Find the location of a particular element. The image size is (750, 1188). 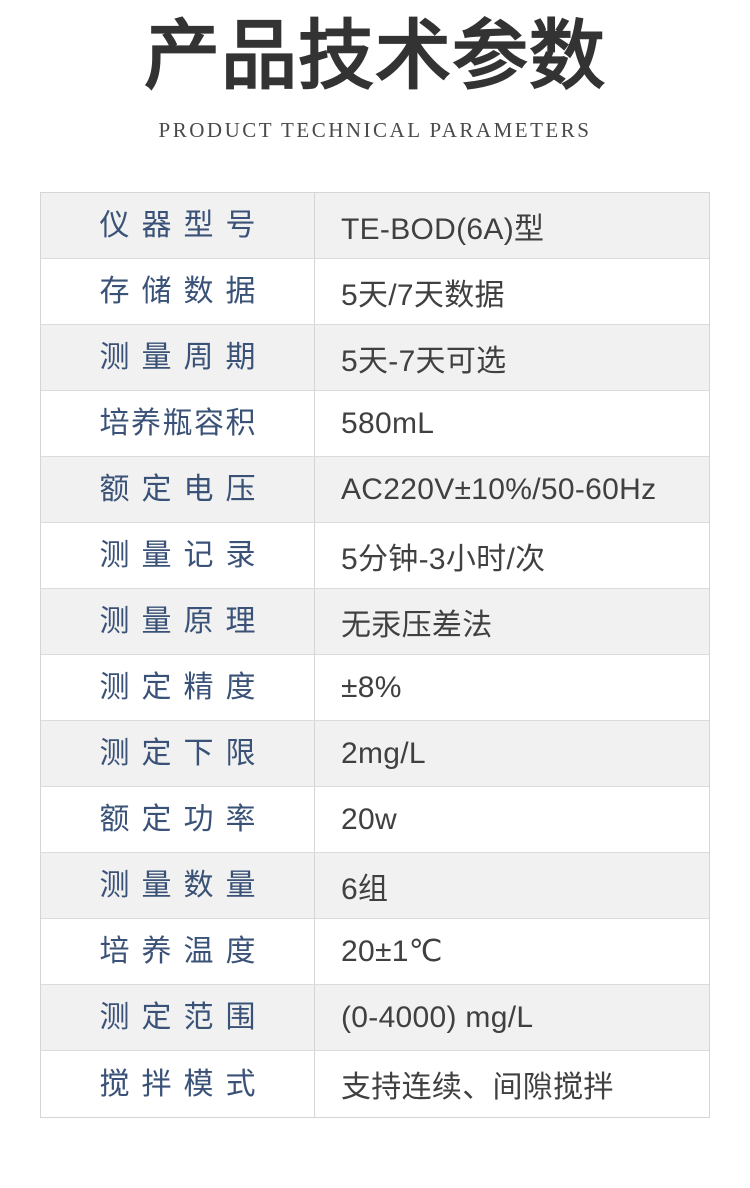

param-label: 额定电压 is located at coordinates (178, 489).